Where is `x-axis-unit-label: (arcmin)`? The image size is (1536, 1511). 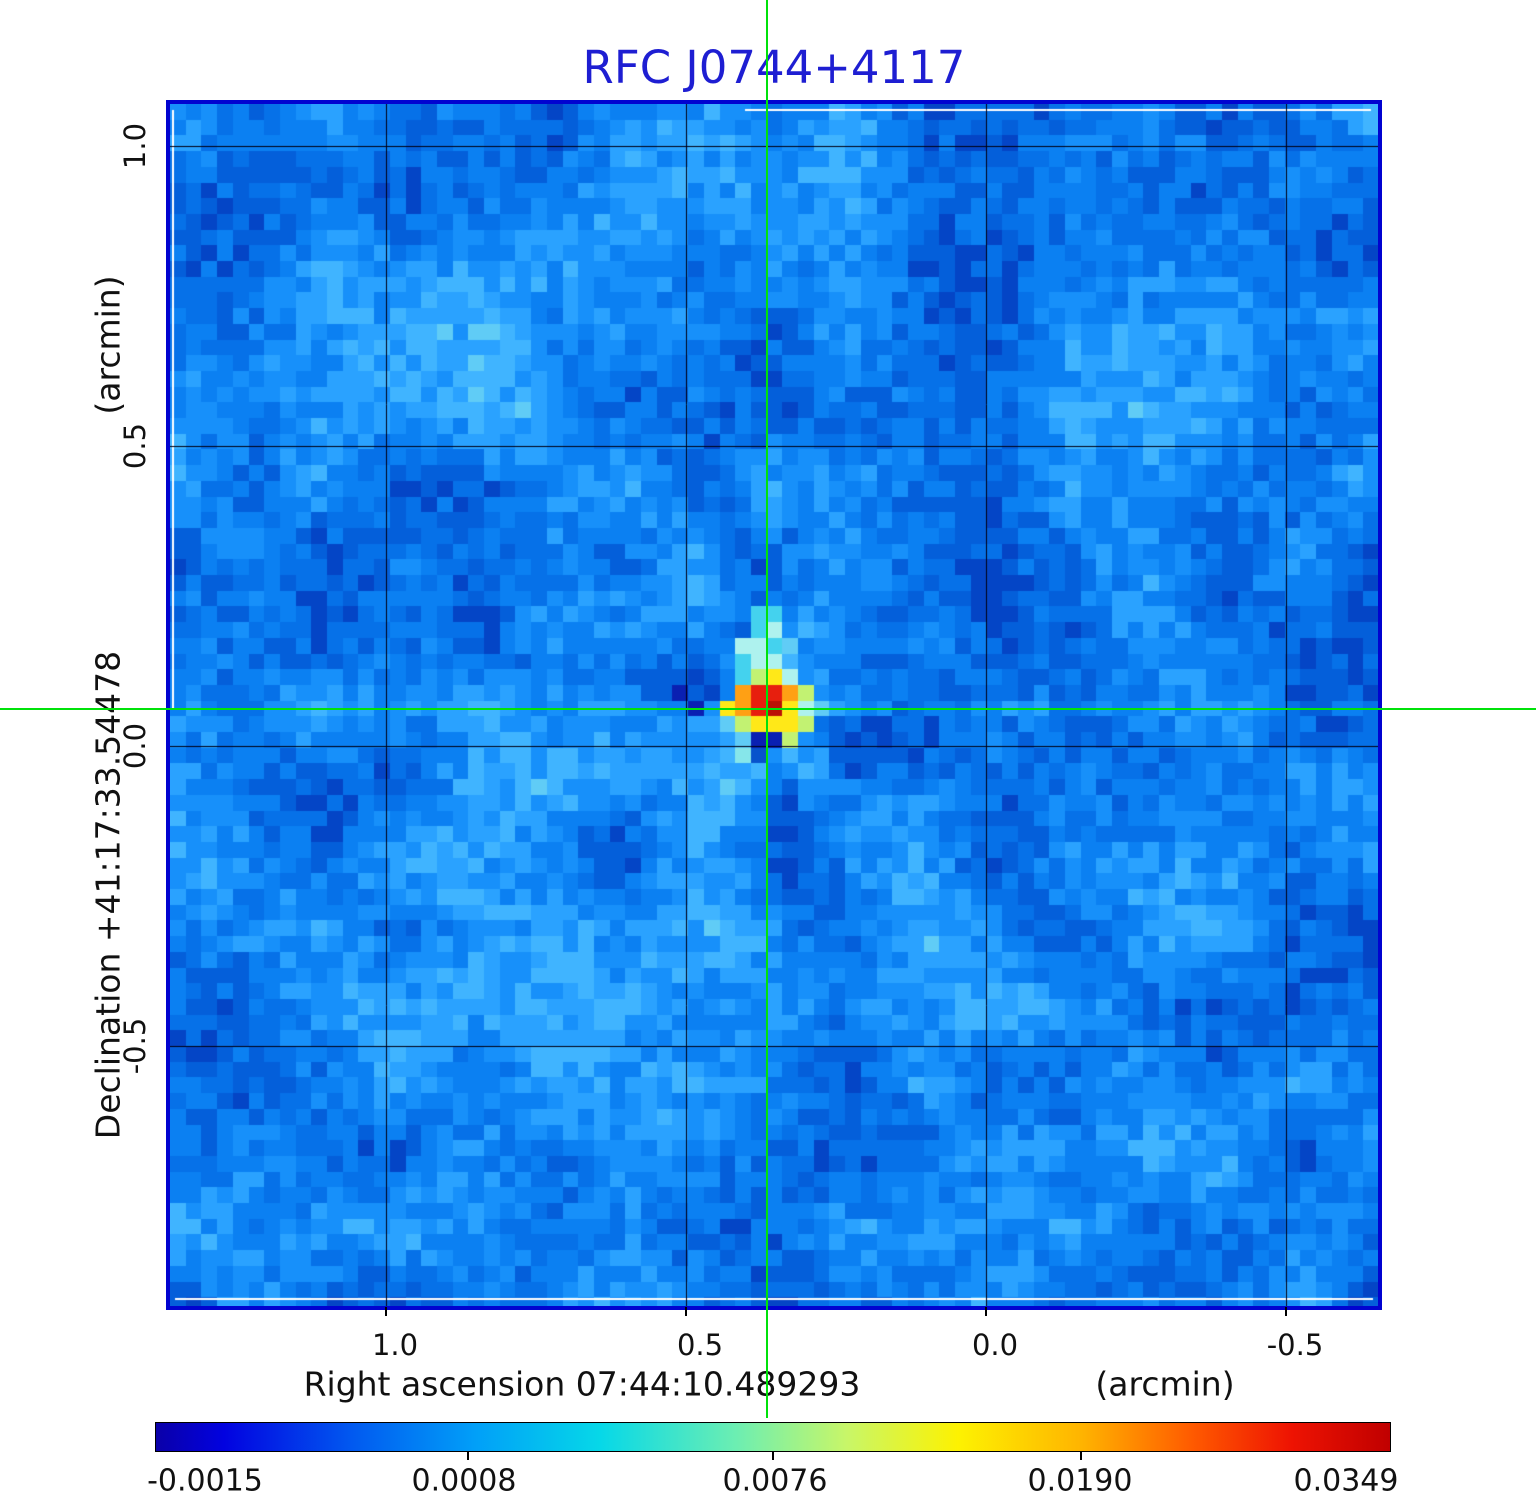 x-axis-unit-label: (arcmin) is located at coordinates (1165, 1384).